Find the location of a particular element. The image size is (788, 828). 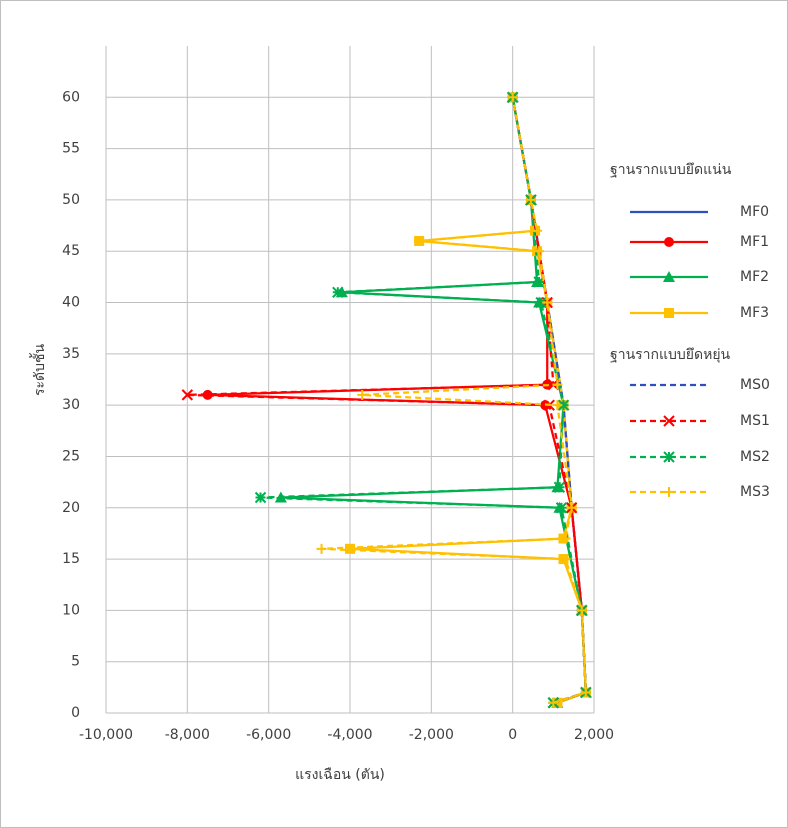

x-tick-label: -10,000 is located at coordinates (106, 735).